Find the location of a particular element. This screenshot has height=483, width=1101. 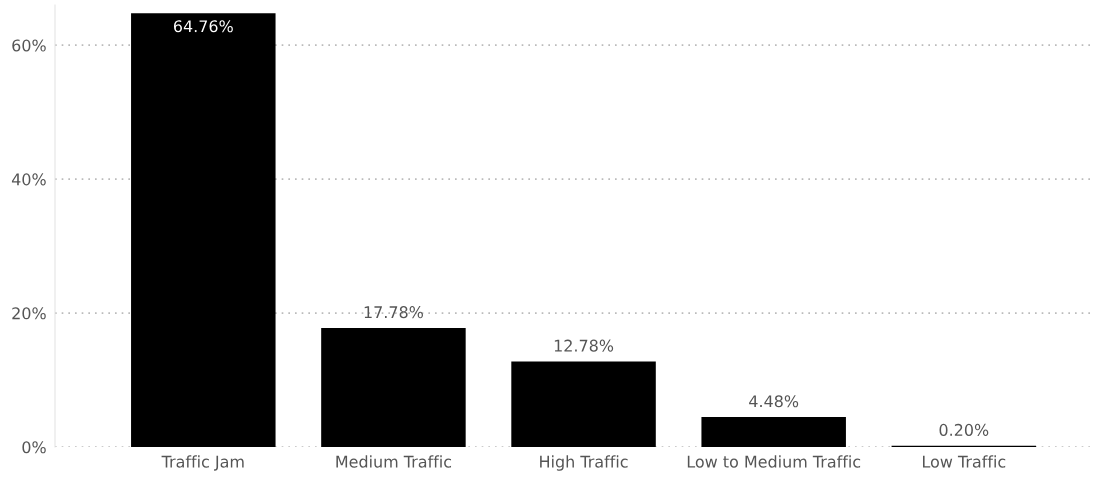

y-tick-label: 60% is located at coordinates (29, 45).